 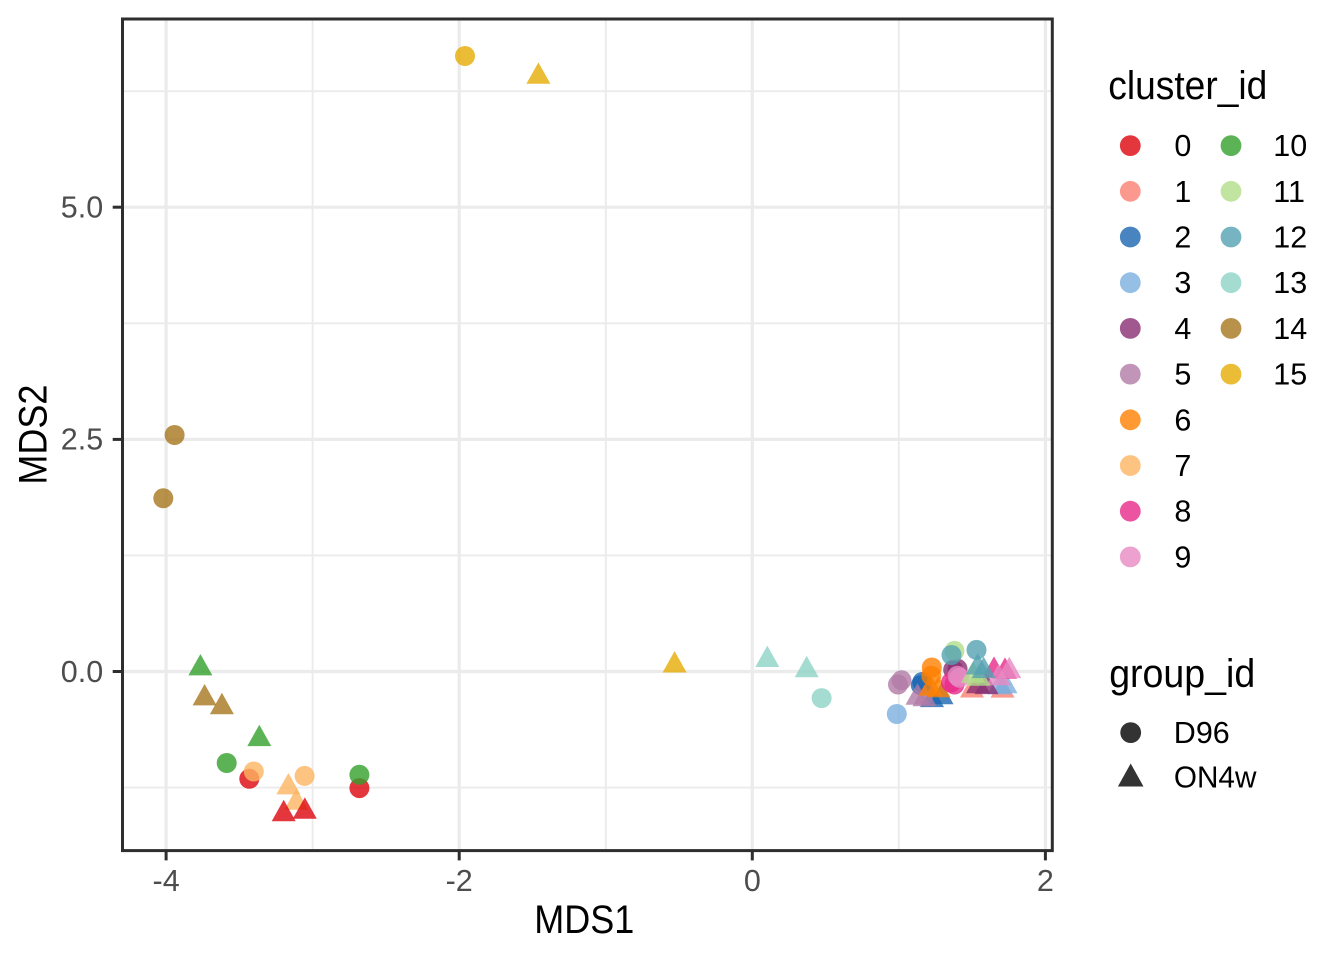 What do you see at coordinates (1290, 146) in the screenshot?
I see `svg-text: 10` at bounding box center [1290, 146].